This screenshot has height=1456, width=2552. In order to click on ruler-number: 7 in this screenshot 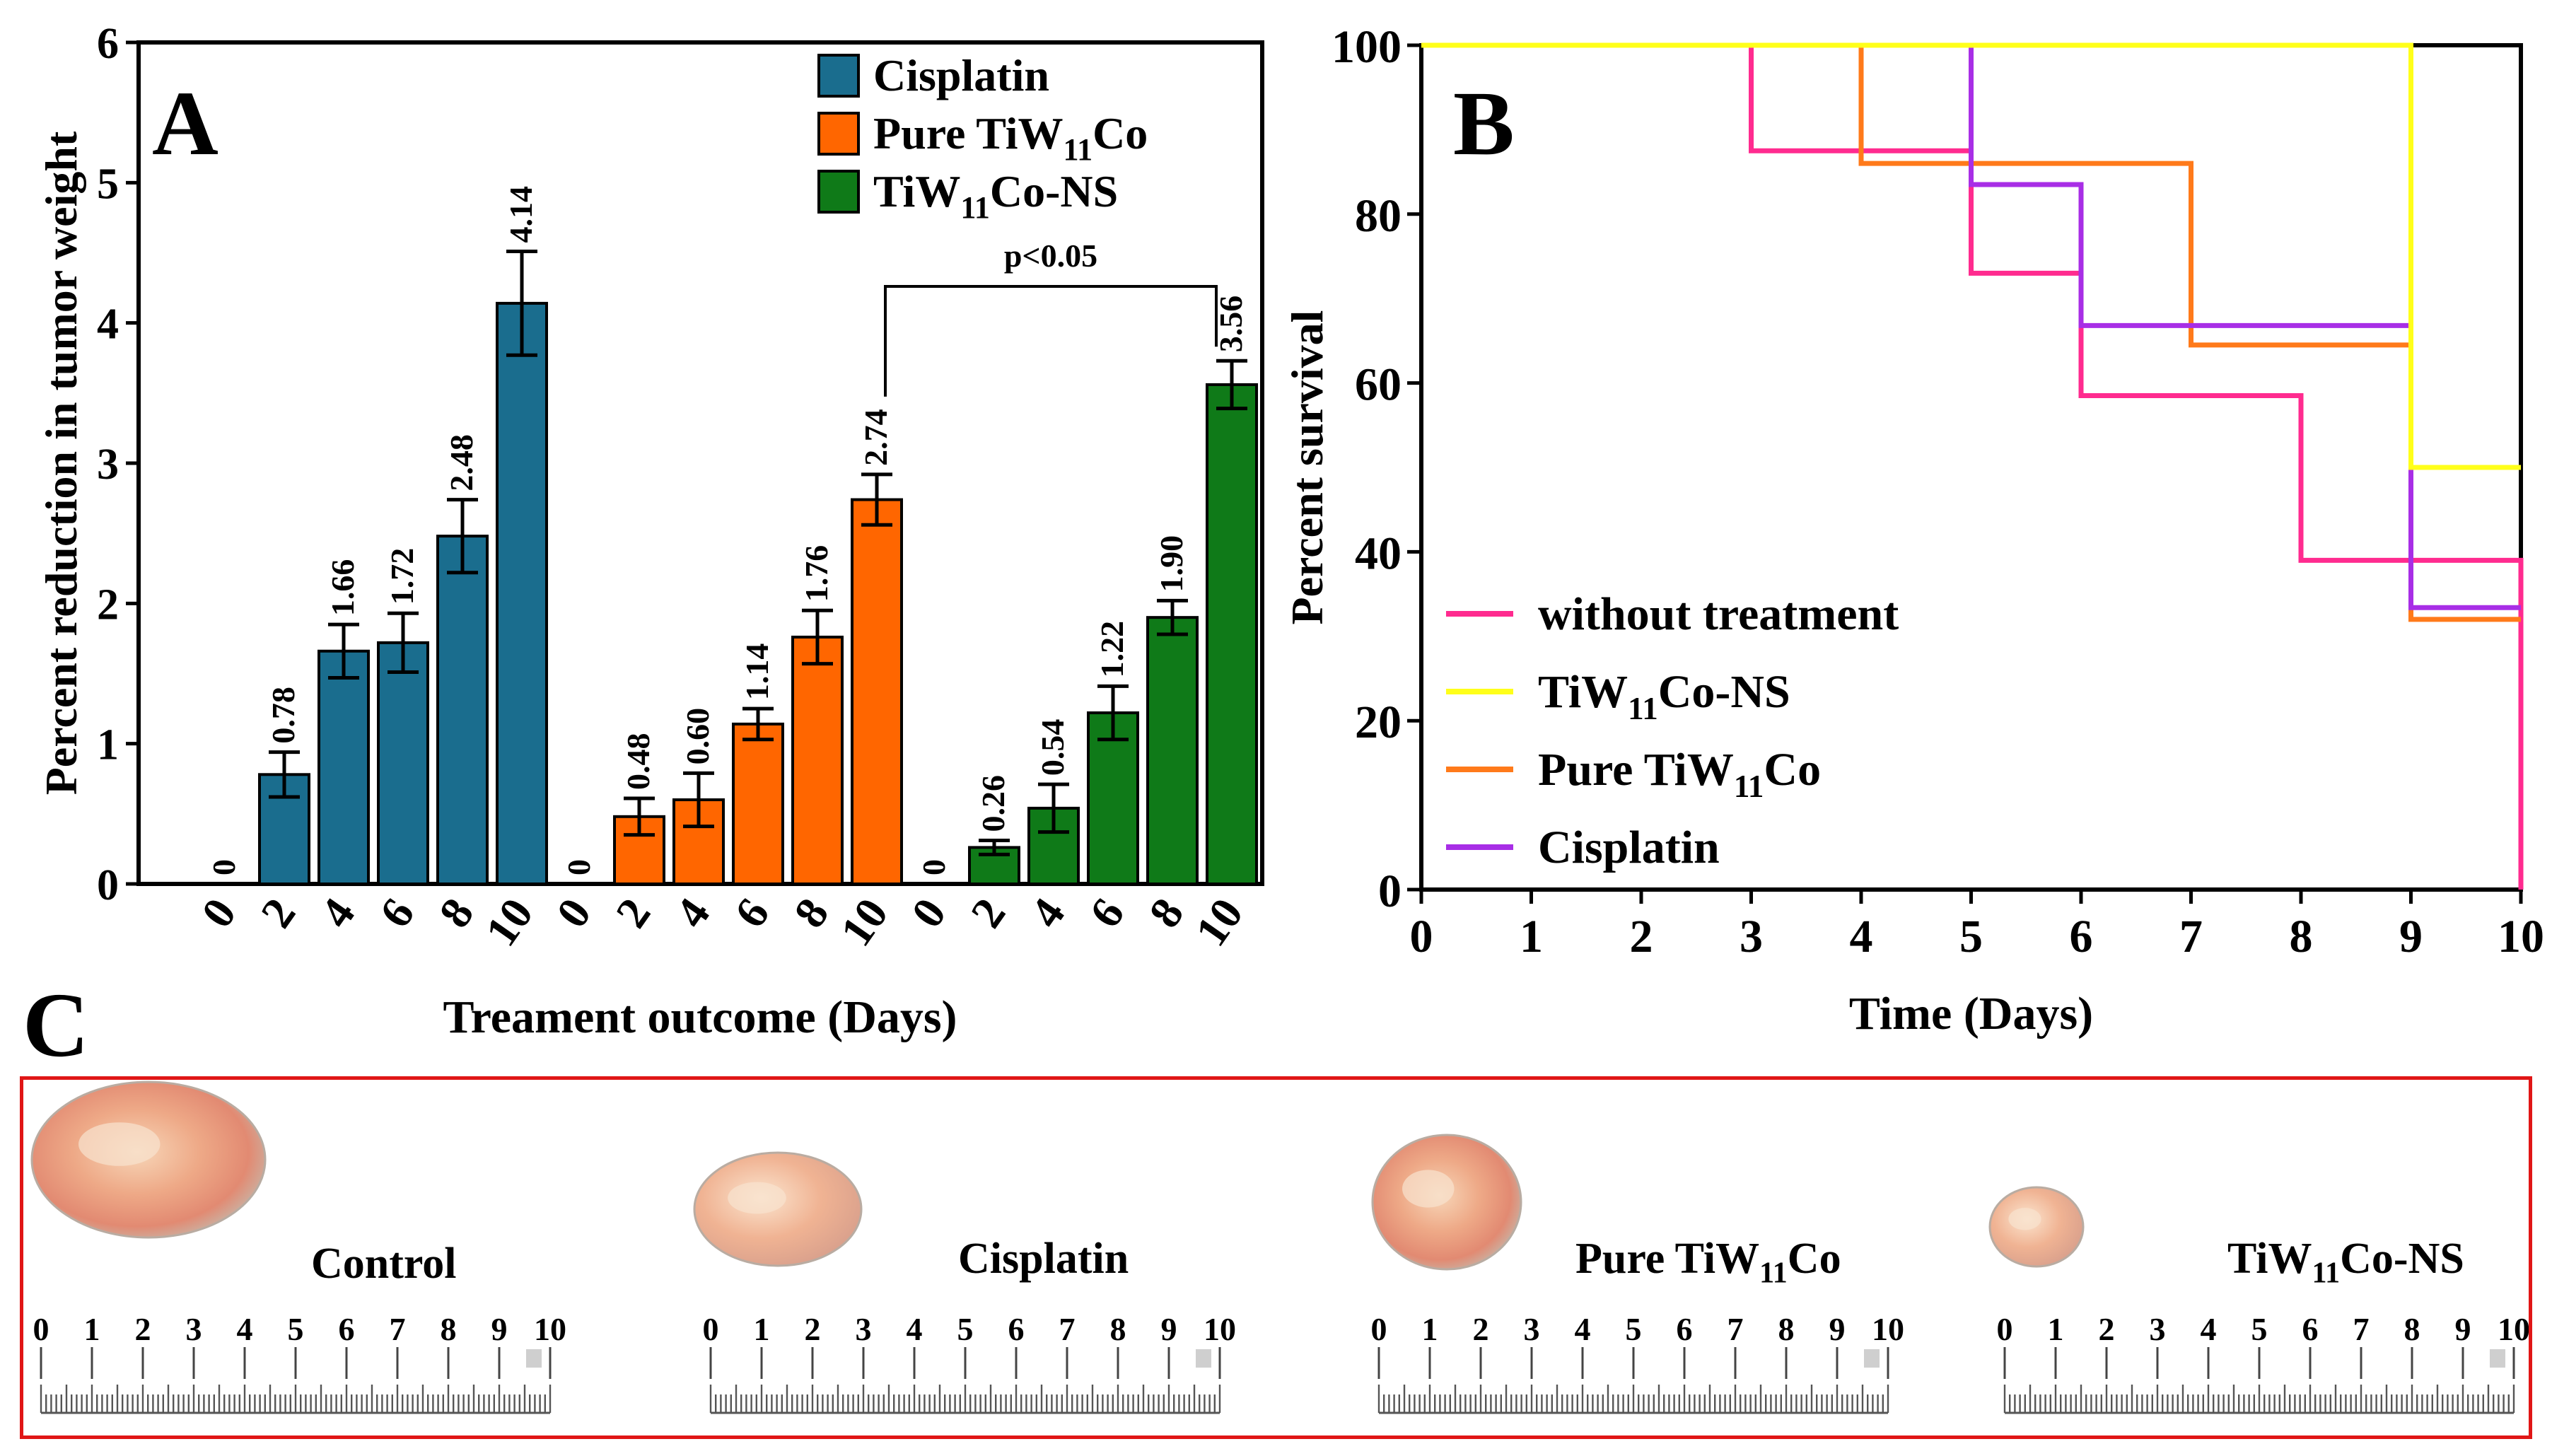, I will do `click(1735, 1329)`.